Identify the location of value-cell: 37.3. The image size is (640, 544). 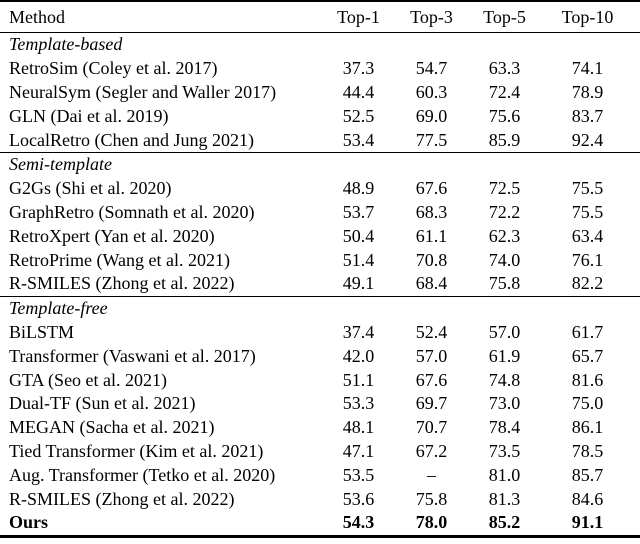
(358, 68).